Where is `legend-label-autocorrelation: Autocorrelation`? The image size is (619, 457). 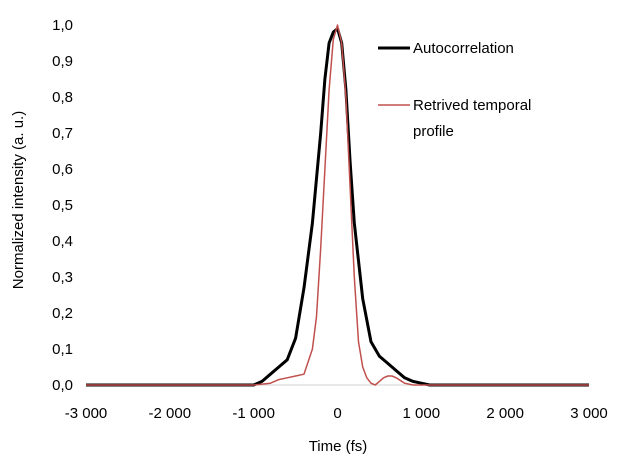
legend-label-autocorrelation: Autocorrelation is located at coordinates (463, 48).